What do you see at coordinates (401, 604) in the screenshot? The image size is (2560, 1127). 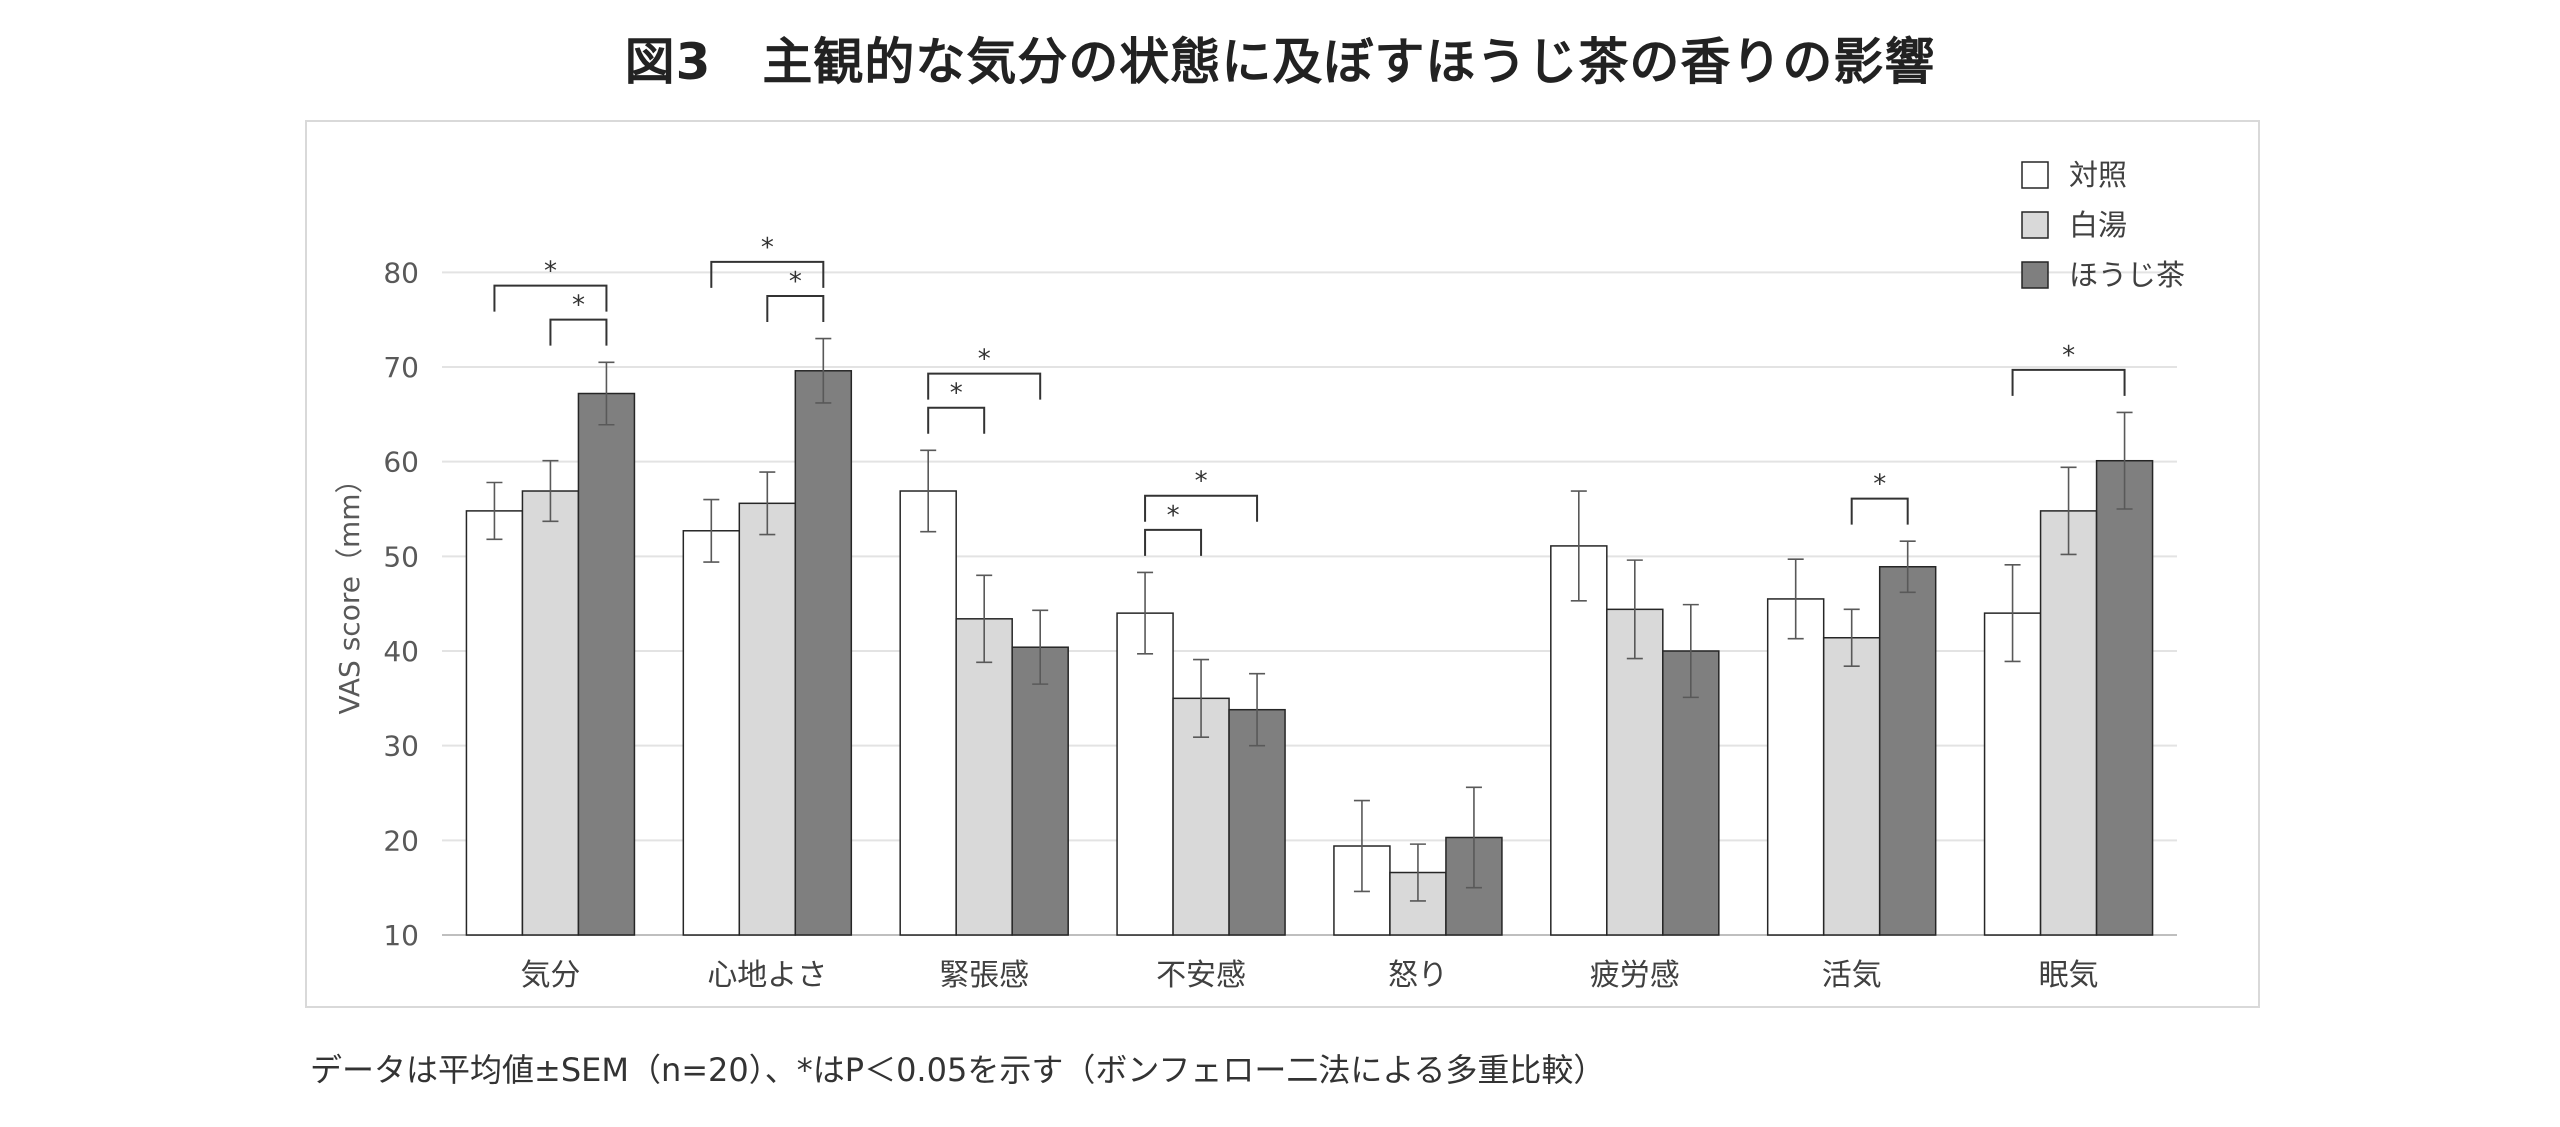 I see `y-tick-labels: 10 20 30 40 50 60 70 80` at bounding box center [401, 604].